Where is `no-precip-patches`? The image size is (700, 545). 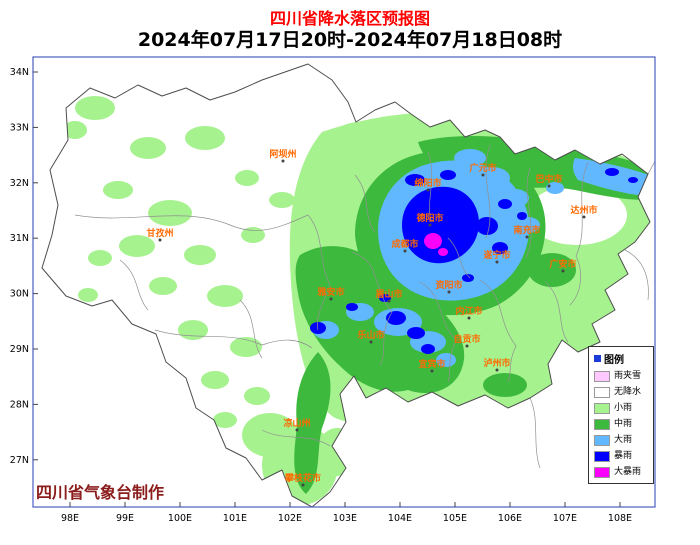 no-precip-patches is located at coordinates (577, 215).